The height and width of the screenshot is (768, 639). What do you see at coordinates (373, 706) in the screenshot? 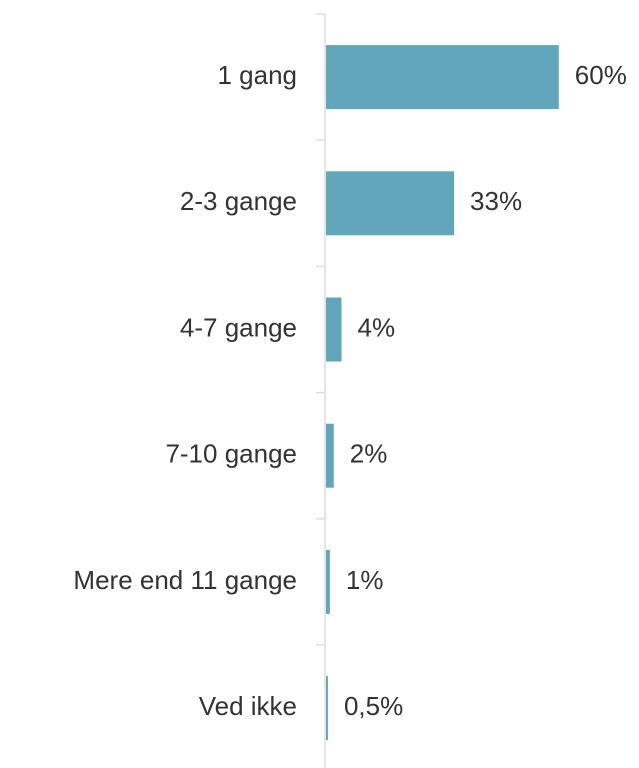
I see `value-label: 0,5%` at bounding box center [373, 706].